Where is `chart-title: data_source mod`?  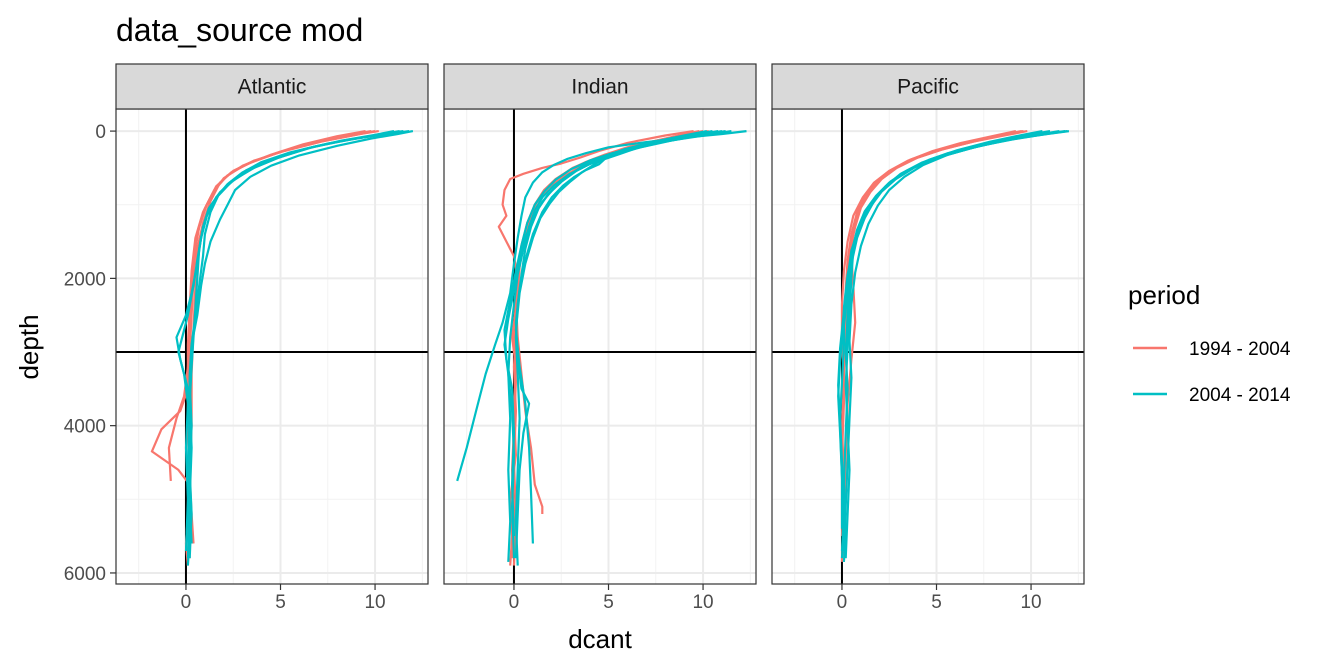 chart-title: data_source mod is located at coordinates (239, 30).